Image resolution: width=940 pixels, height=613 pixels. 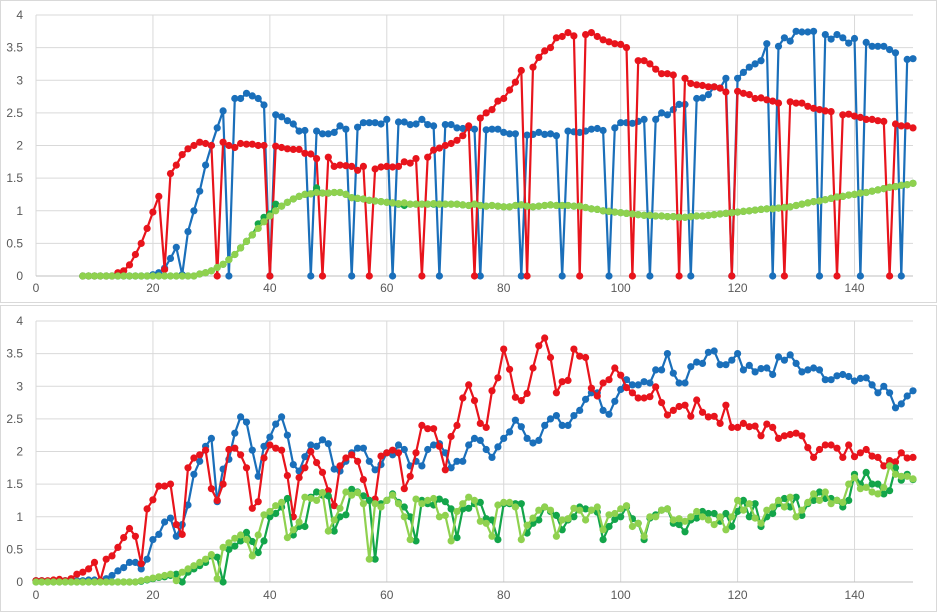 What do you see at coordinates (14, 484) in the screenshot?
I see `y-tick-label: 1.5` at bounding box center [14, 484].